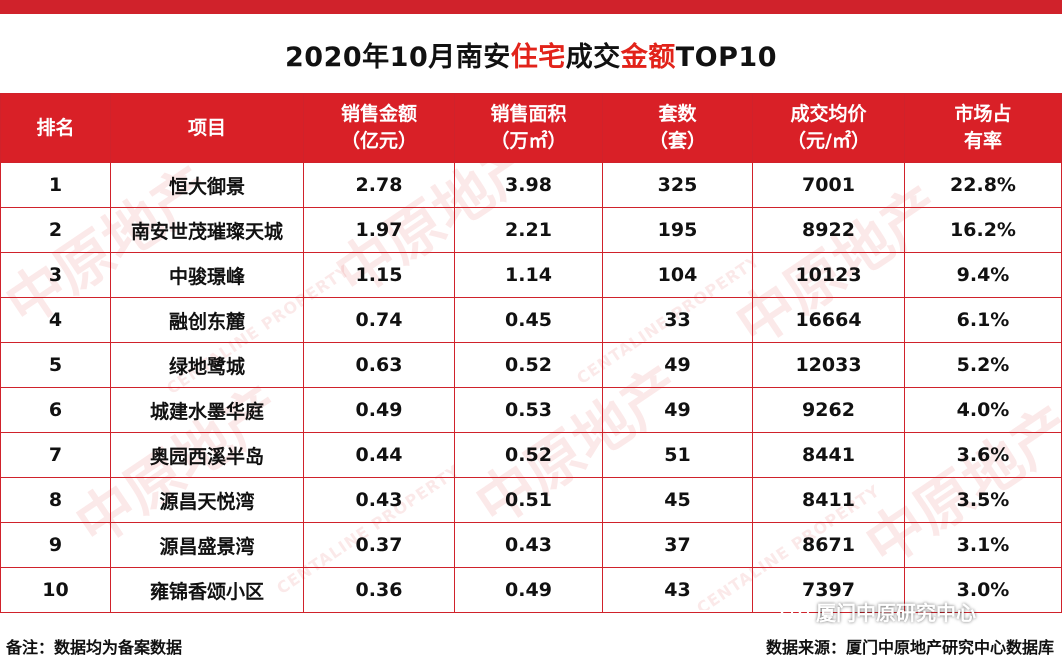 This screenshot has width=1062, height=658. I want to click on price-cell: 12033, so click(828, 365).